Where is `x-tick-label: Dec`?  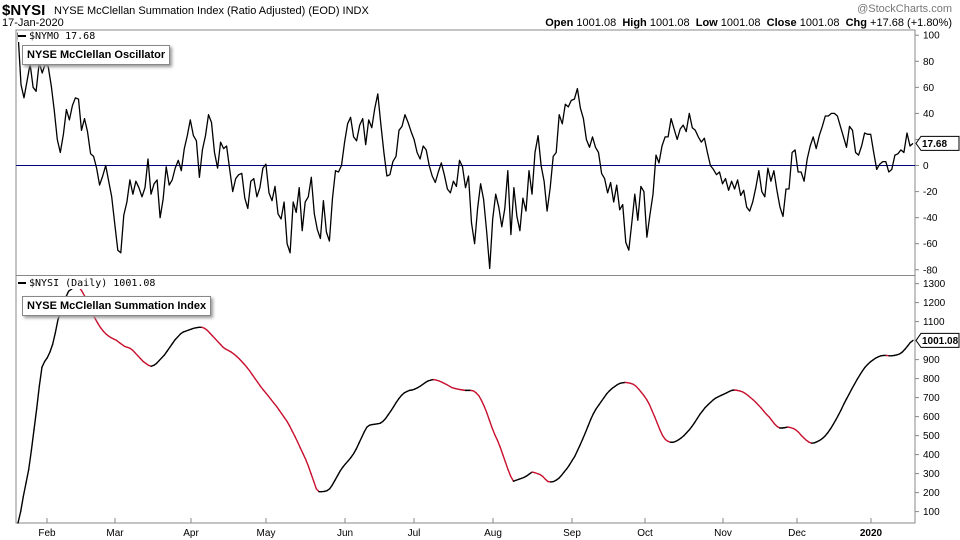
x-tick-label: Dec is located at coordinates (797, 533).